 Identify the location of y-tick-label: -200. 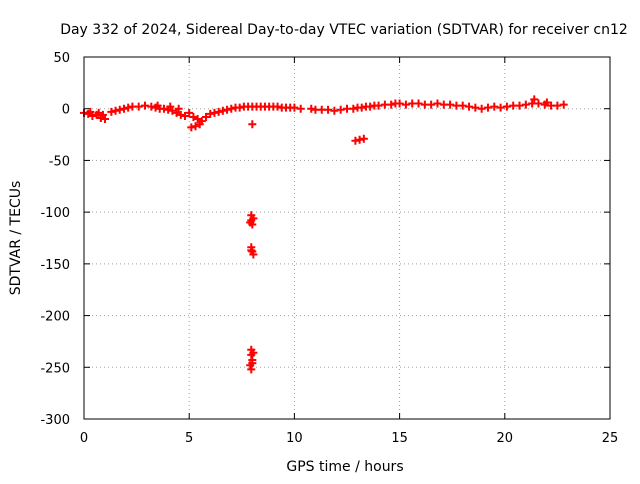
(55, 317).